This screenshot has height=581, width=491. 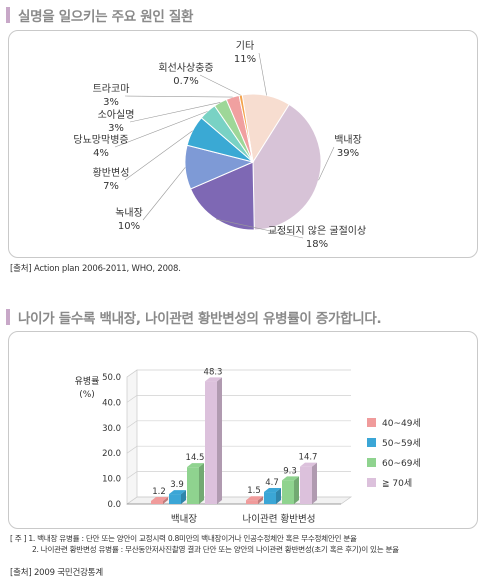 I want to click on pie-value-소아실명: 3%, so click(x=116, y=128).